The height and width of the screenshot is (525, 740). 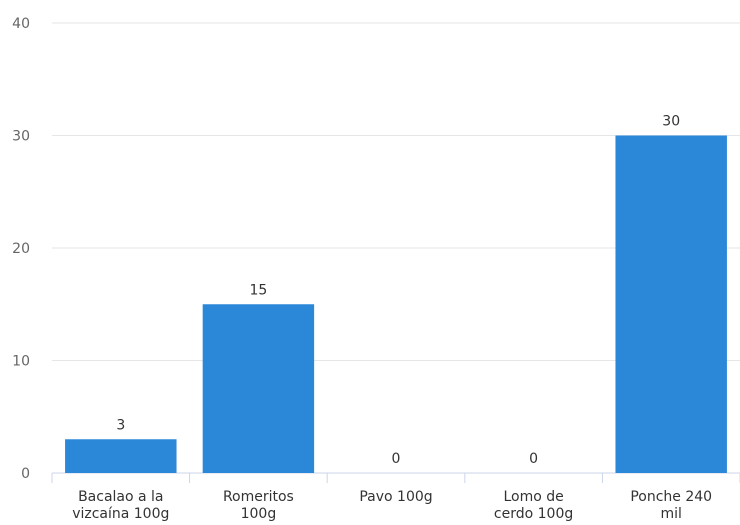 What do you see at coordinates (258, 497) in the screenshot?
I see `x-category-label: Romeritos` at bounding box center [258, 497].